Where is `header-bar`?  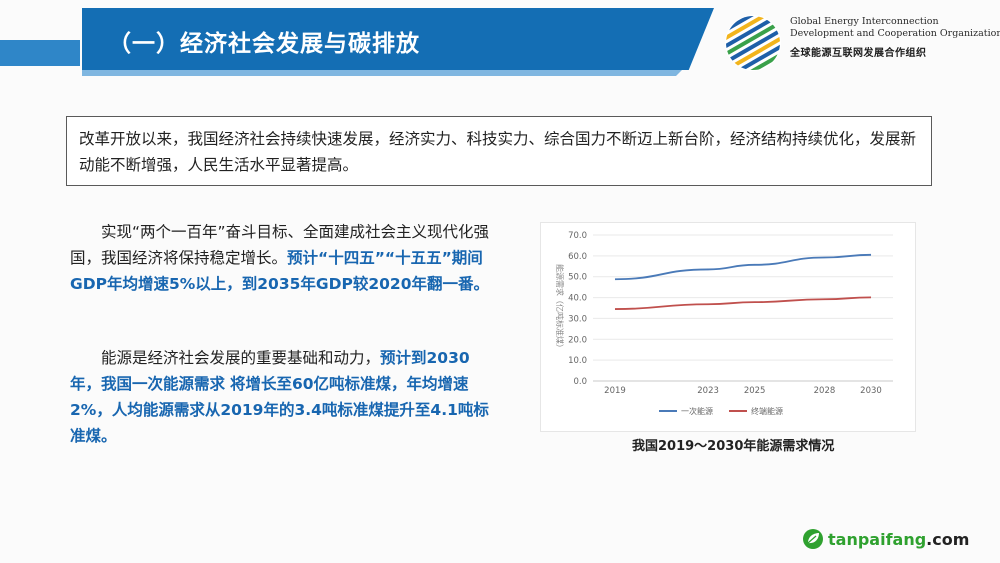 header-bar is located at coordinates (398, 39).